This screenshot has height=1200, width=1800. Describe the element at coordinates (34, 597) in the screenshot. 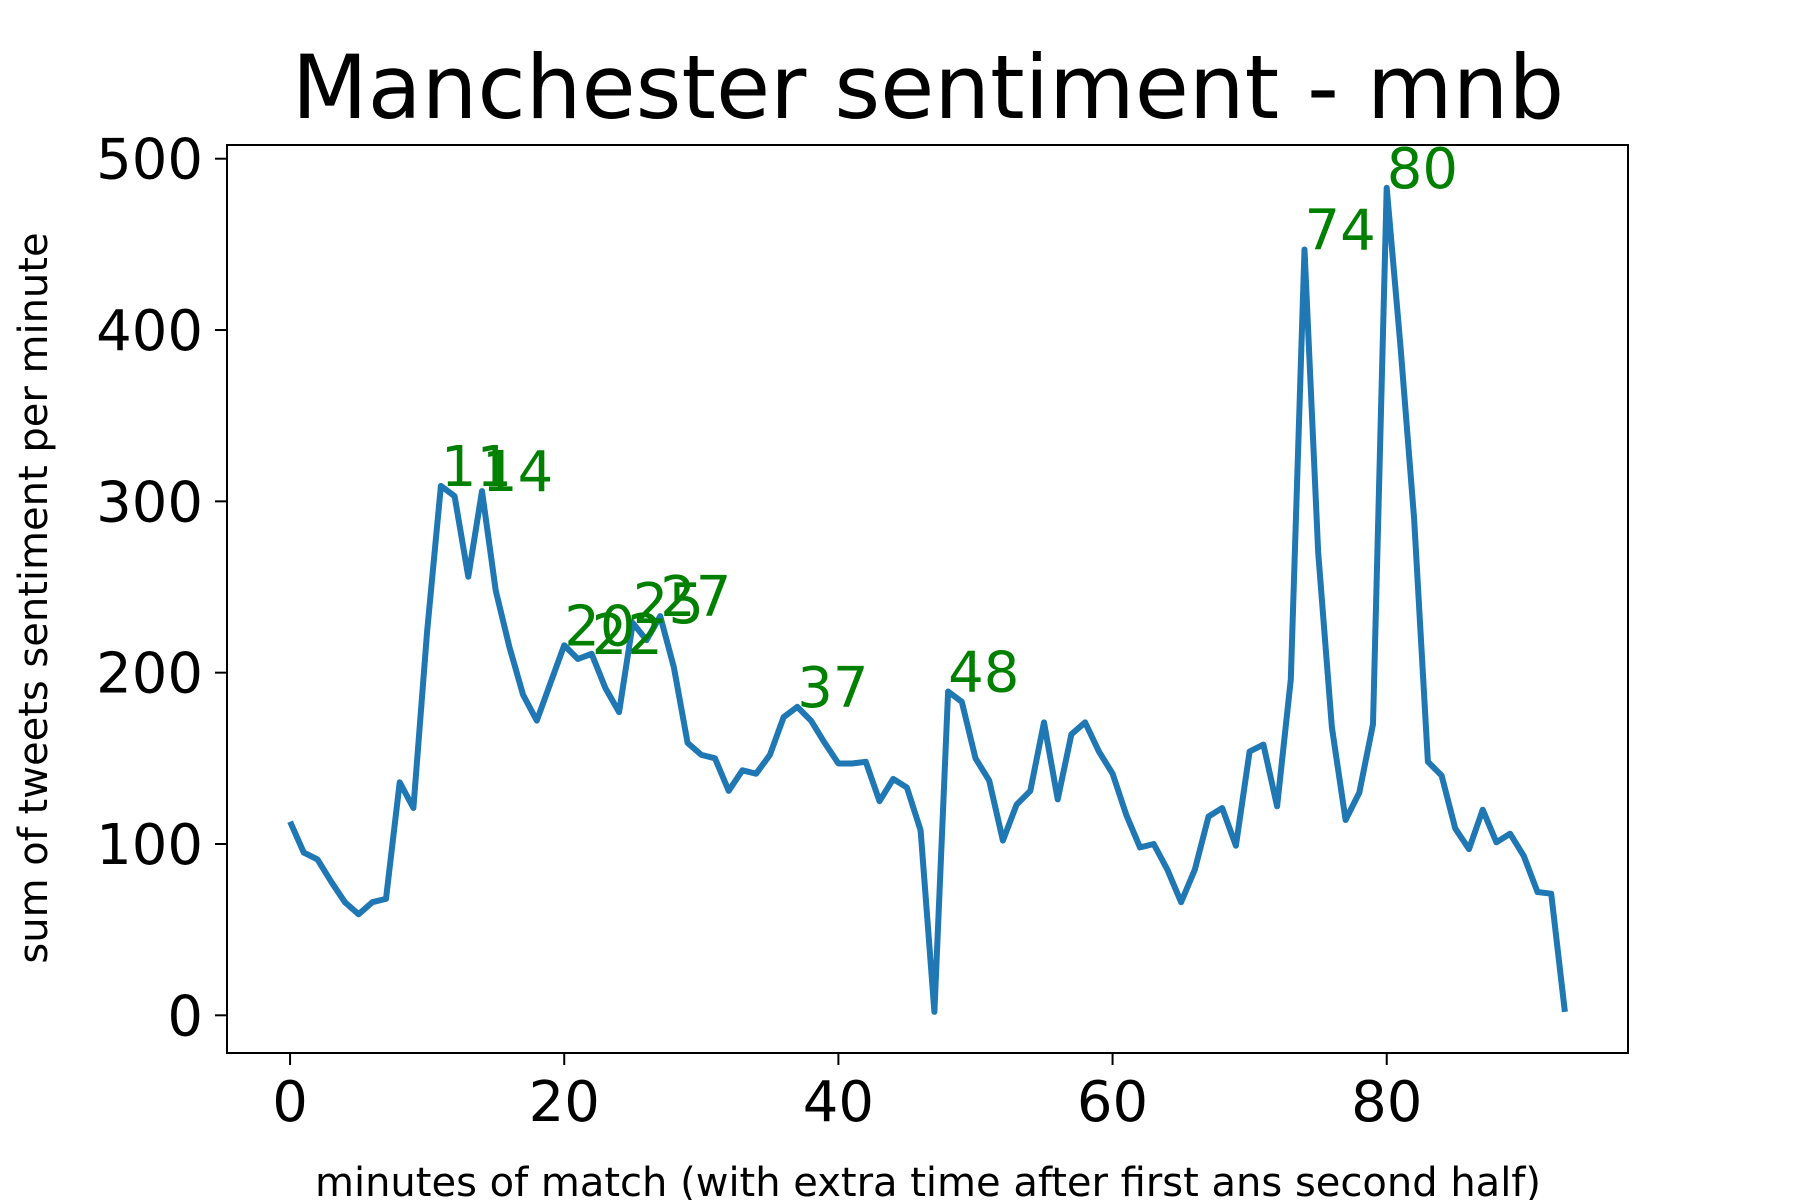

I see `y-axis-label: sum of tweets sentiment per minute` at that location.